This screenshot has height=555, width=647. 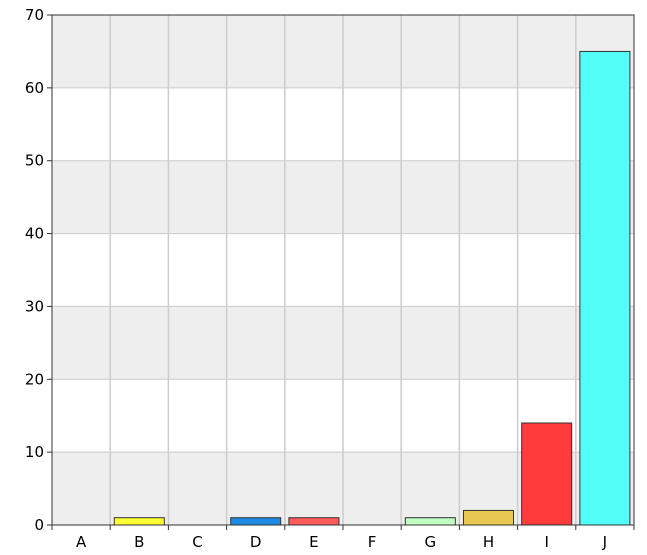 I want to click on x-tick-label: A, so click(x=81, y=542).